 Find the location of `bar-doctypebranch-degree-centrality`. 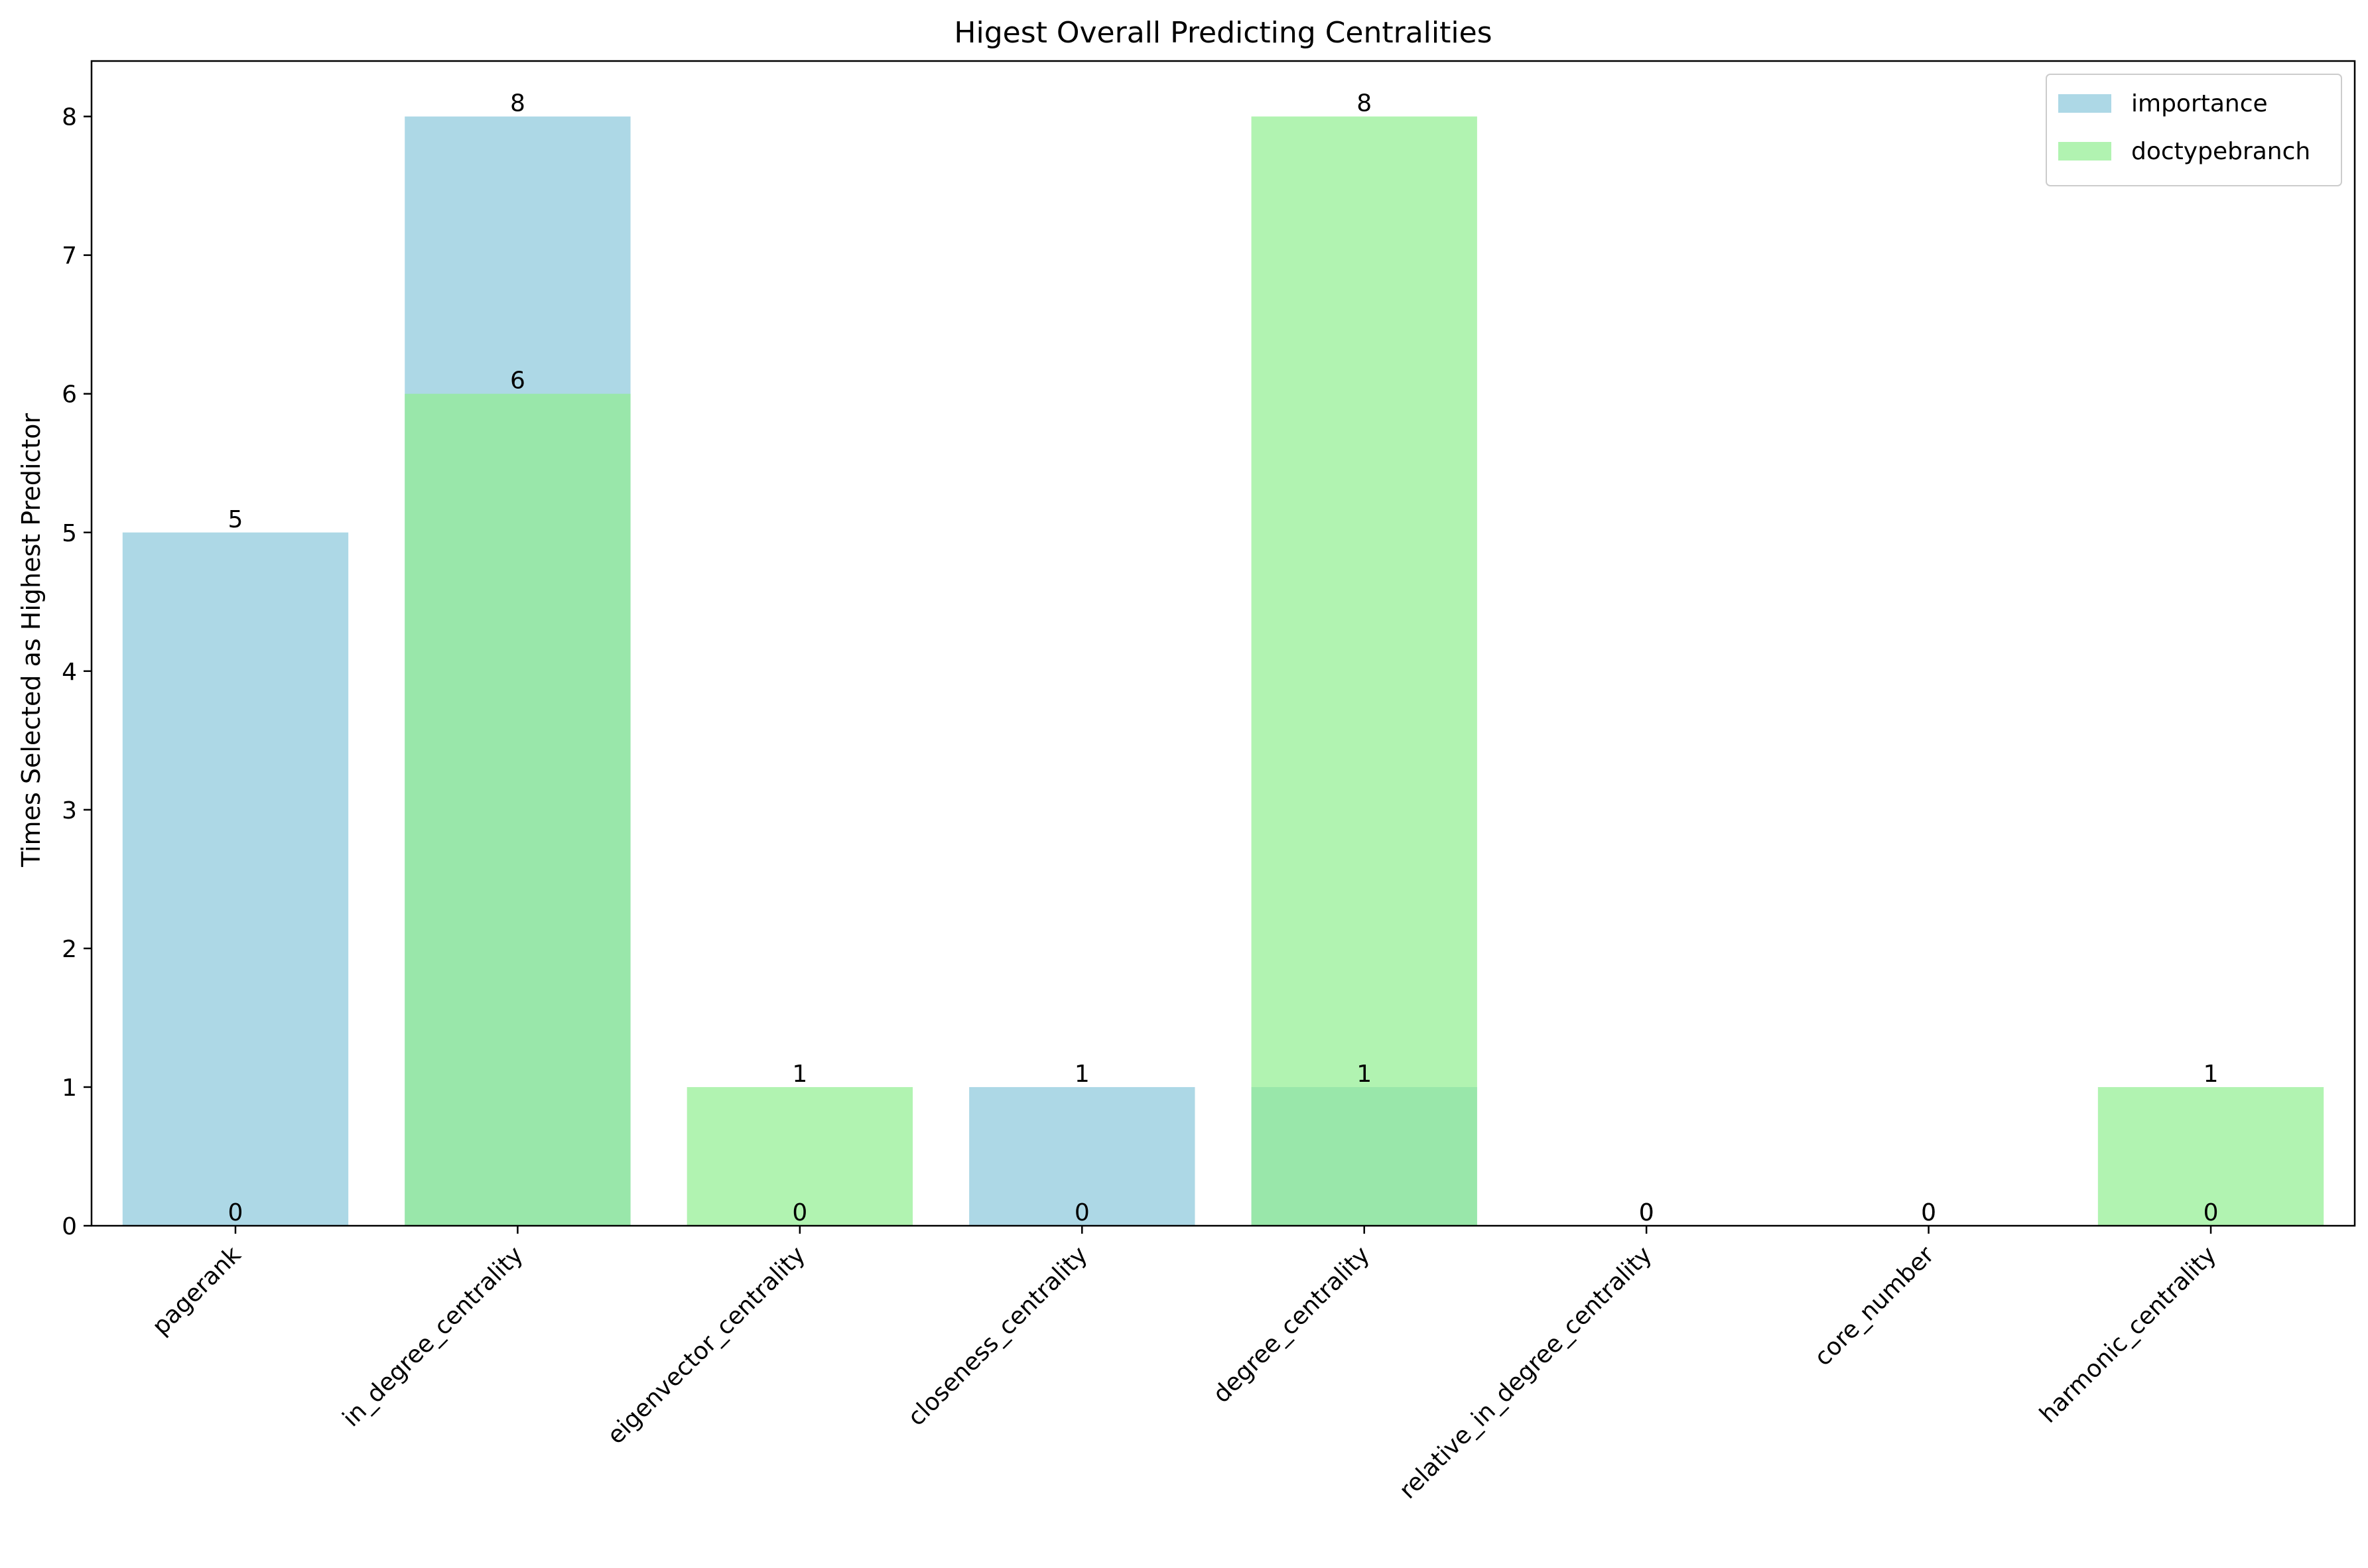

bar-doctypebranch-degree-centrality is located at coordinates (1364, 671).